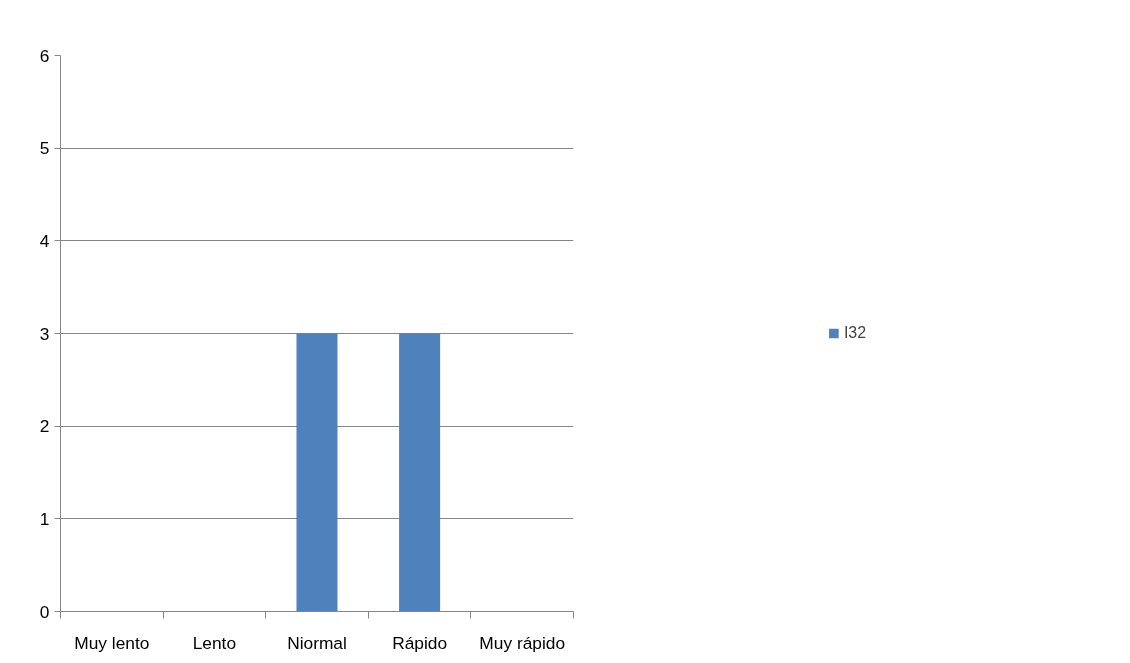 This screenshot has width=1130, height=663. What do you see at coordinates (44, 55) in the screenshot?
I see `y-tick-label: 6` at bounding box center [44, 55].